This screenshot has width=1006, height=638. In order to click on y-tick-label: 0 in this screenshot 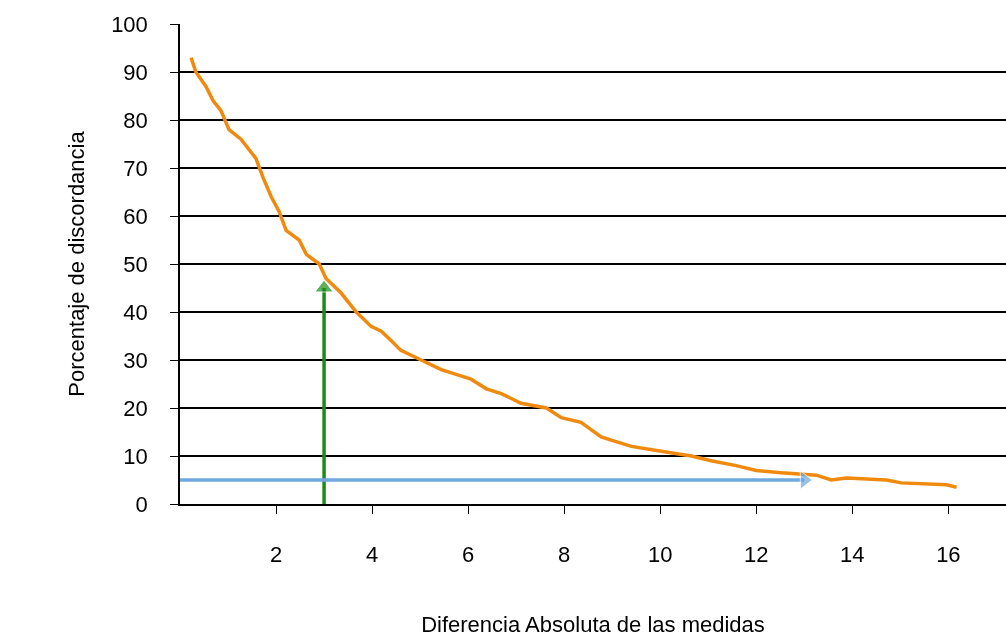, I will do `click(141, 504)`.